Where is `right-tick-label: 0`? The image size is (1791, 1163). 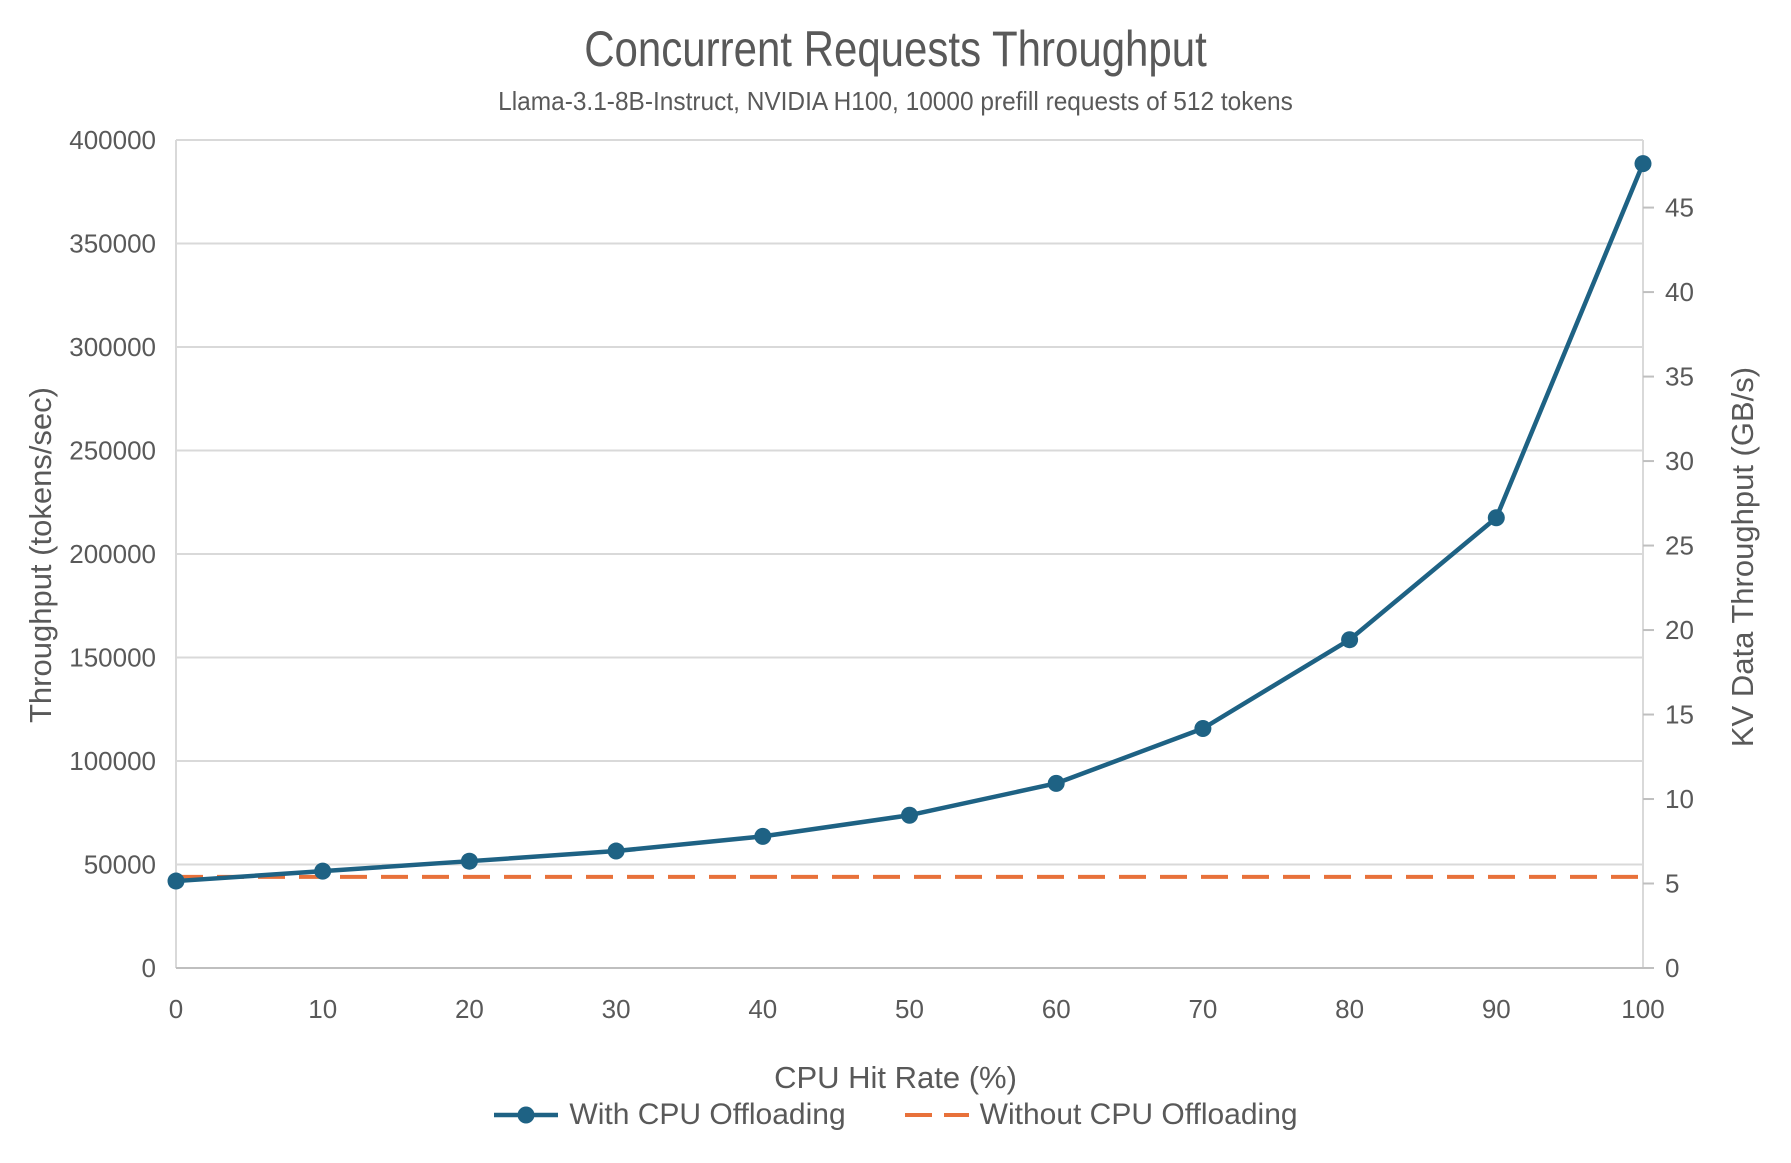 right-tick-label: 0 is located at coordinates (1672, 968).